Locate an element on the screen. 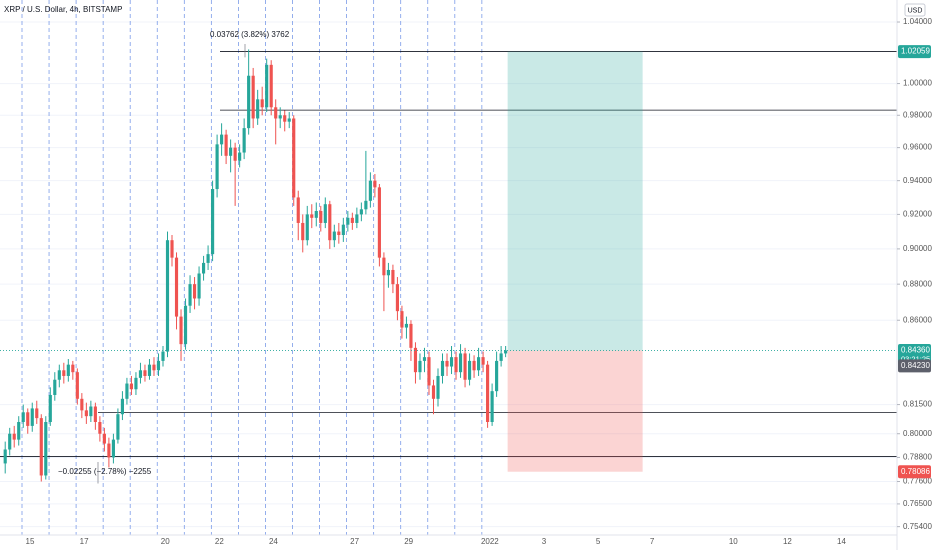  stop-label: 0.78086 is located at coordinates (915, 471).